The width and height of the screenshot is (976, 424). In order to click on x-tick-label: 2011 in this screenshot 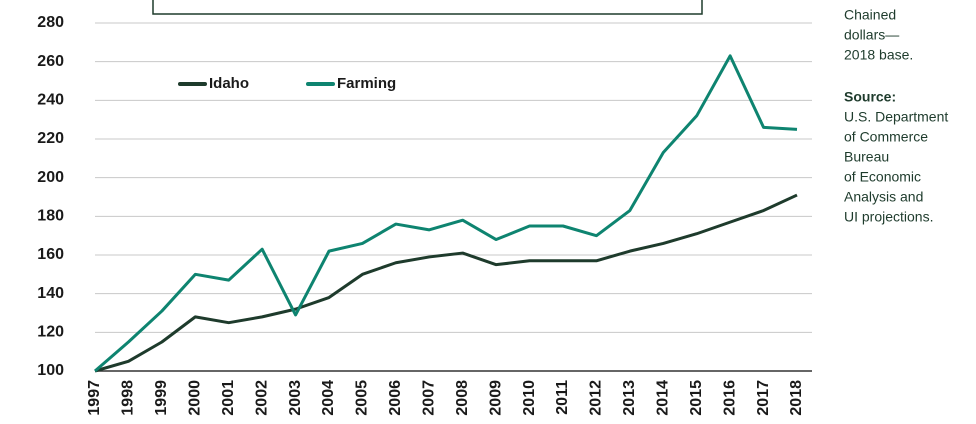, I will do `click(562, 397)`.